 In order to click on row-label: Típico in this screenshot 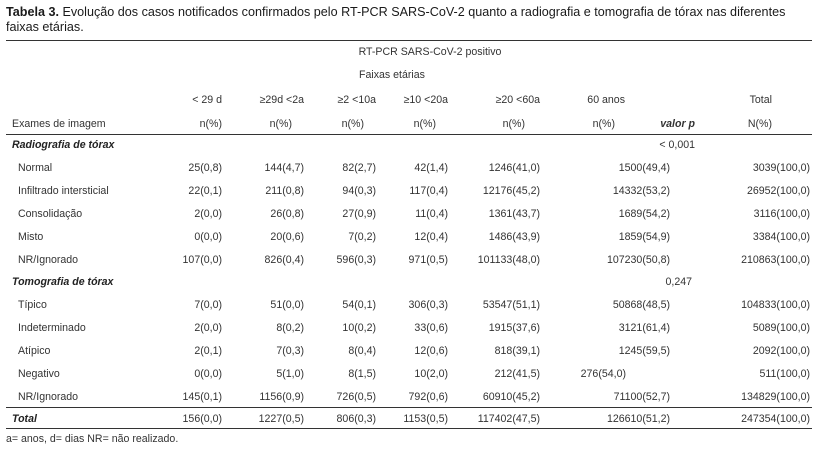, I will do `click(32, 305)`.